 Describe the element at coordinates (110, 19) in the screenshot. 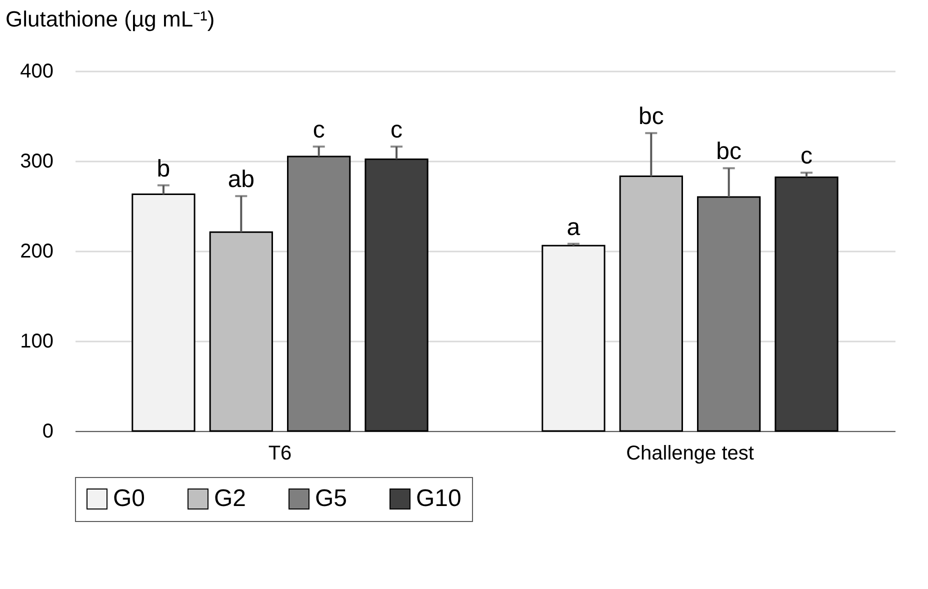

I see `y-axis-title: Glutathione (µg mL⁻¹)` at that location.